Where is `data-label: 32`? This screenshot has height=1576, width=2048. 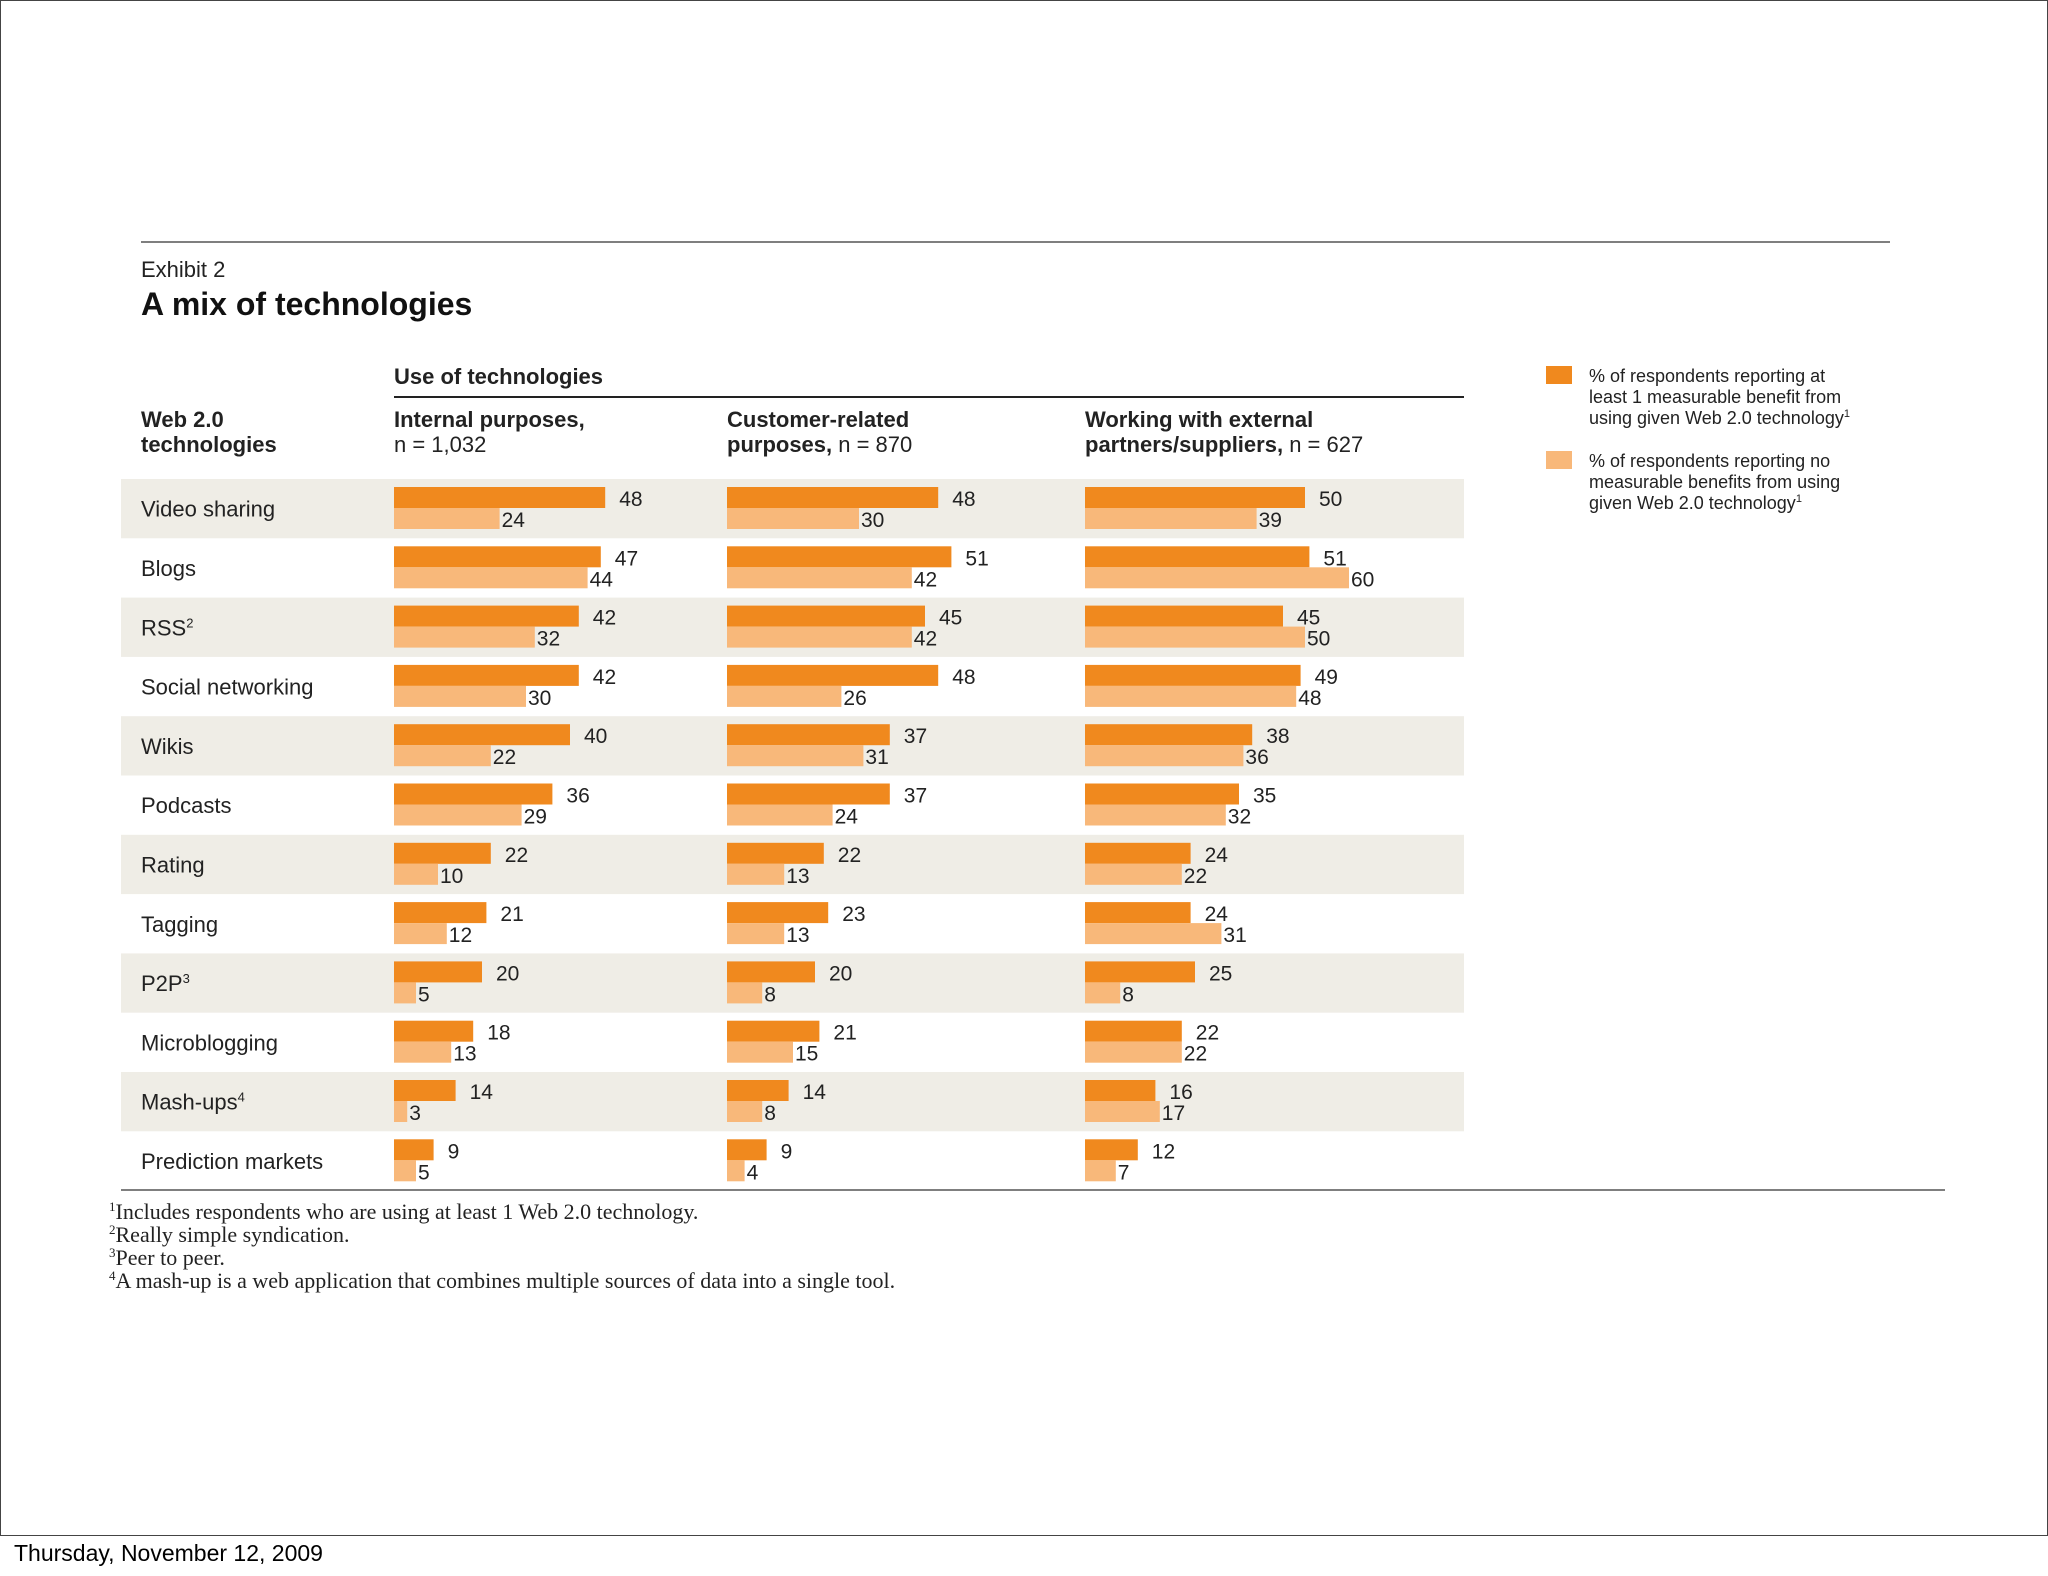 data-label: 32 is located at coordinates (1239, 817).